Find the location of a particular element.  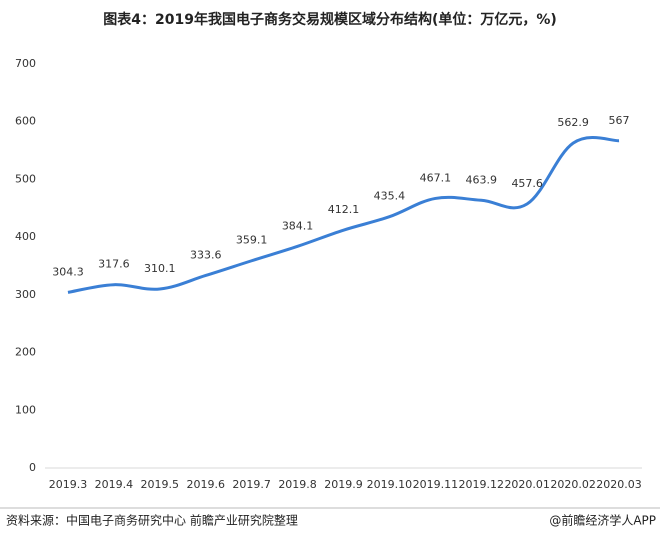

x-tick-label: 2019.6 is located at coordinates (205, 484).